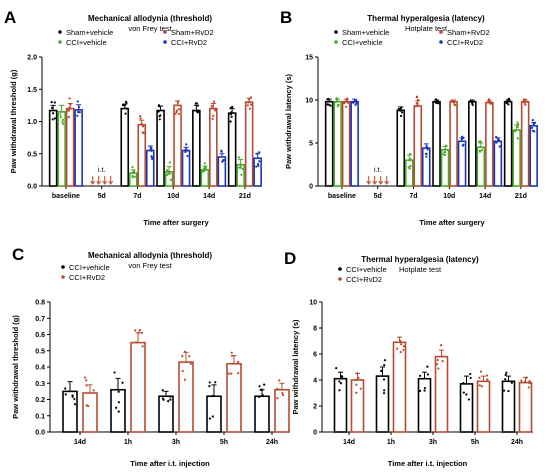 The width and height of the screenshot is (550, 473). I want to click on x-tick-label: 10d, so click(449, 196).